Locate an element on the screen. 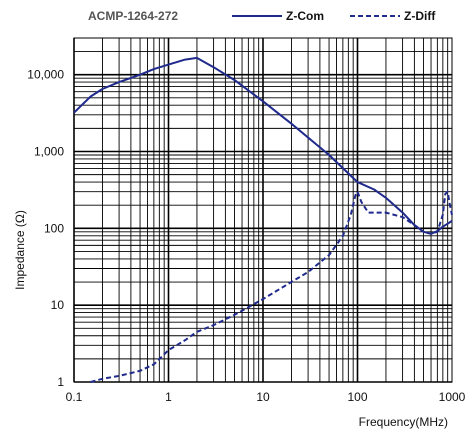 This screenshot has width=465, height=434. chart-title: ACMP-1264-272 is located at coordinates (133, 16).